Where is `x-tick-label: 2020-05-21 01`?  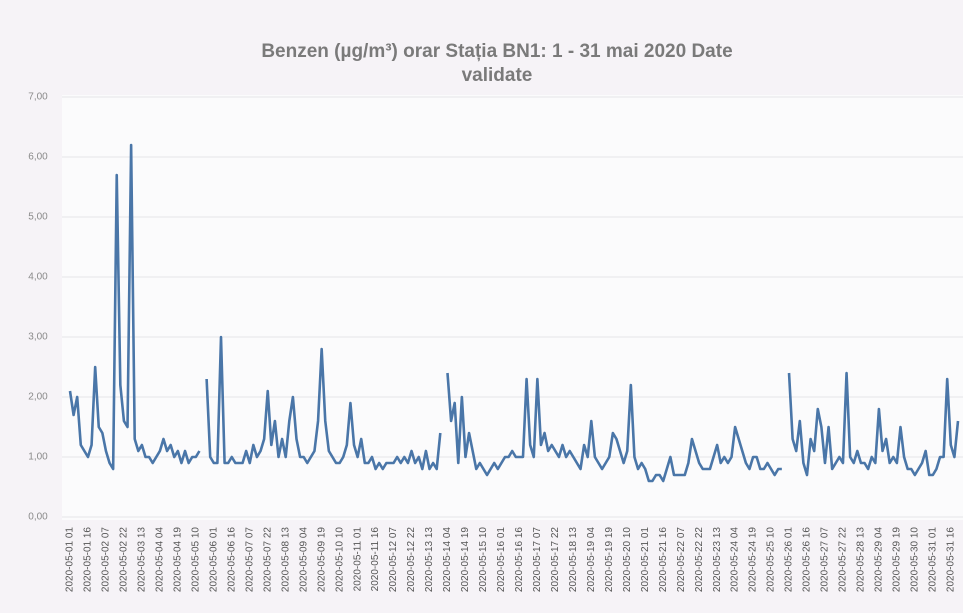
x-tick-label: 2020-05-21 01 is located at coordinates (645, 559).